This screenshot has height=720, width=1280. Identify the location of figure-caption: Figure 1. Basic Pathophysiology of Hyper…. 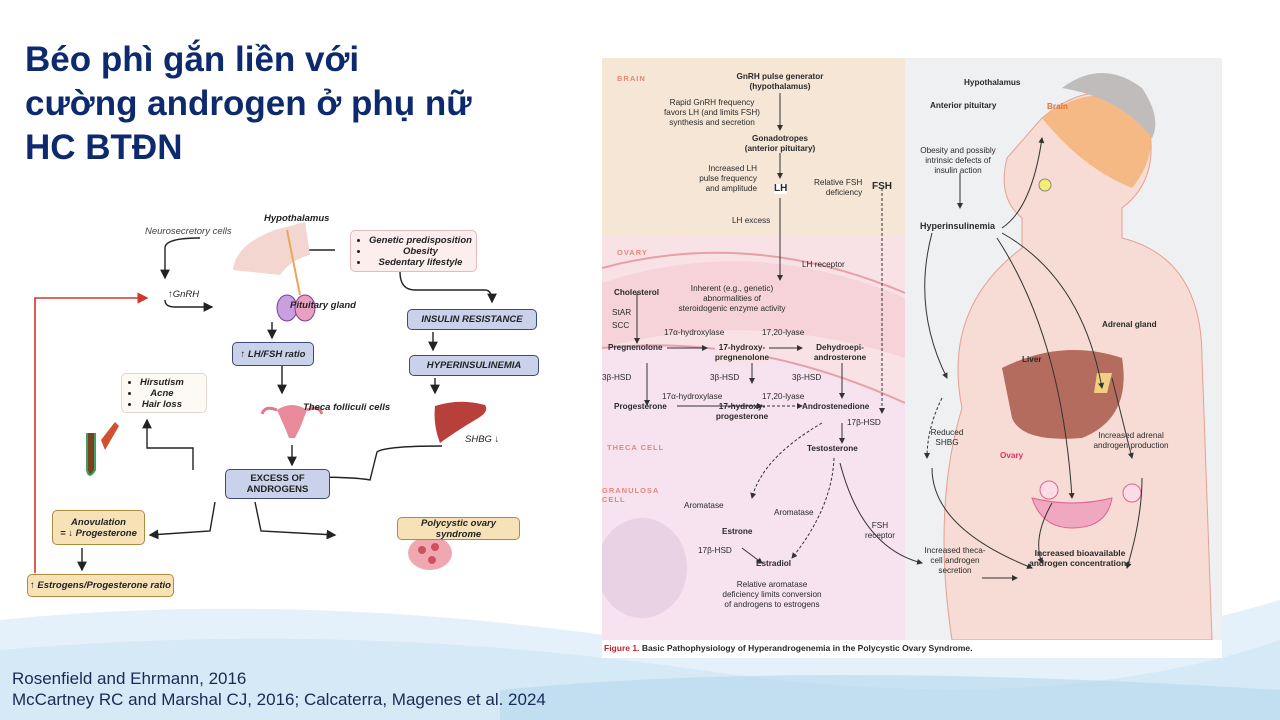
(788, 648).